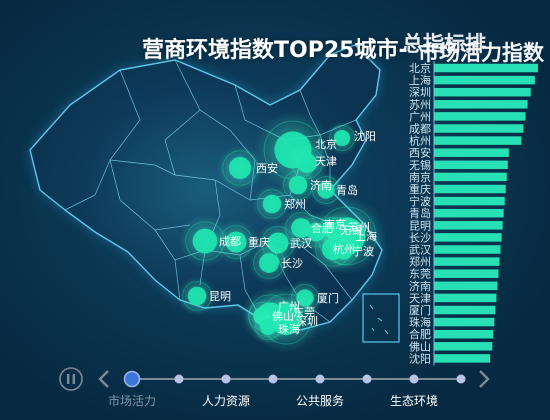 This screenshot has width=550, height=420. I want to click on bar-label: 沈阳, so click(420, 358).